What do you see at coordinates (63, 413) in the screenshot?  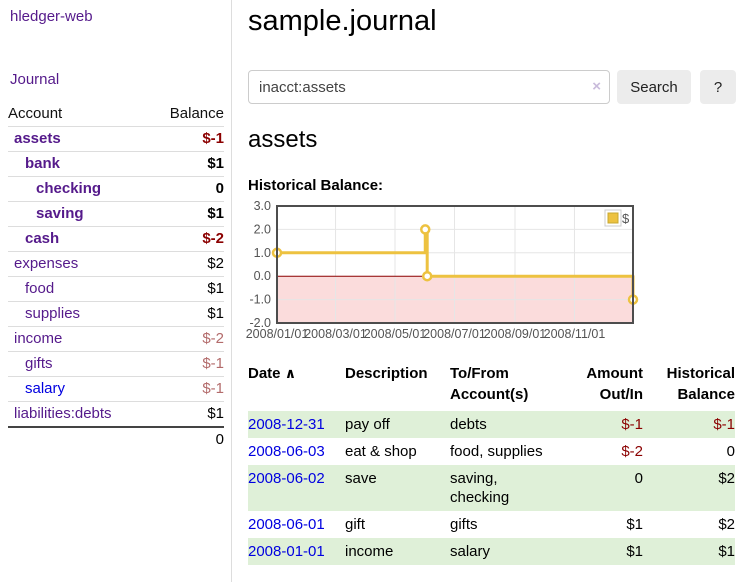 I see `account-link: liabilities:debts` at bounding box center [63, 413].